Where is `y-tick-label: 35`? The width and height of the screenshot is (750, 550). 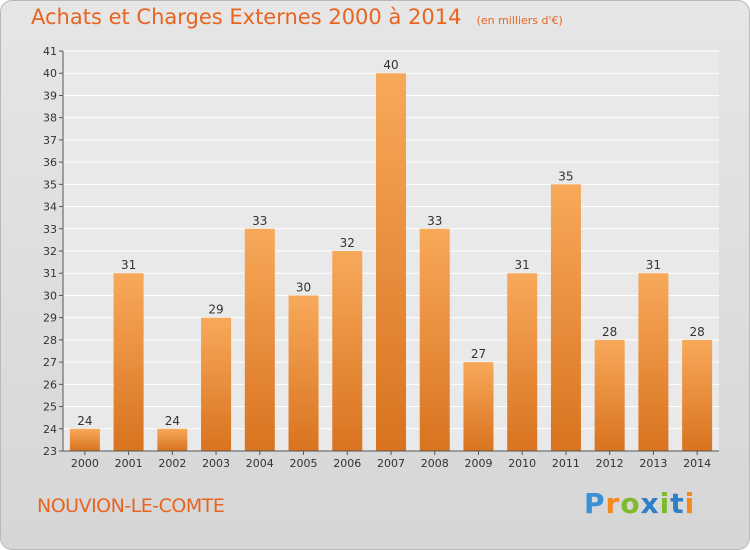 y-tick-label: 35 is located at coordinates (50, 184).